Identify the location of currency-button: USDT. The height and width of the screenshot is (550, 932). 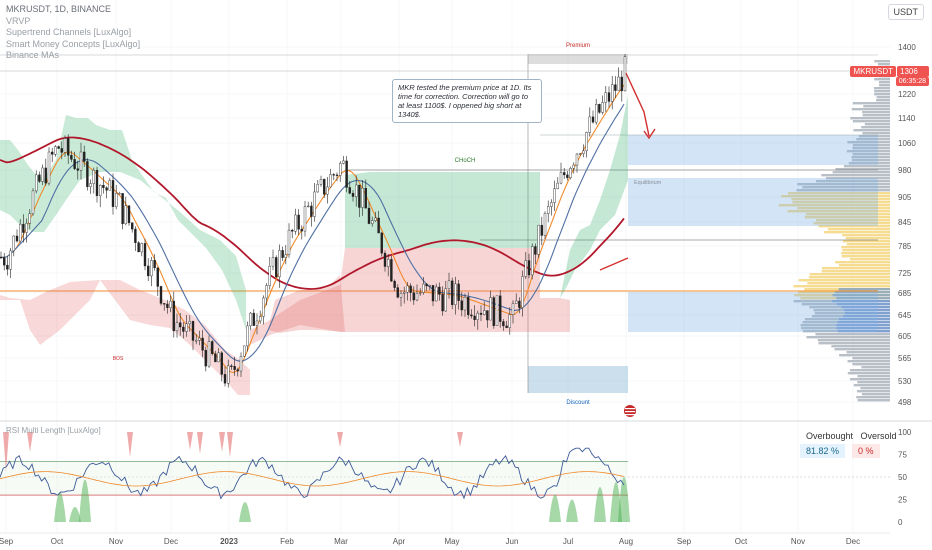
(905, 12).